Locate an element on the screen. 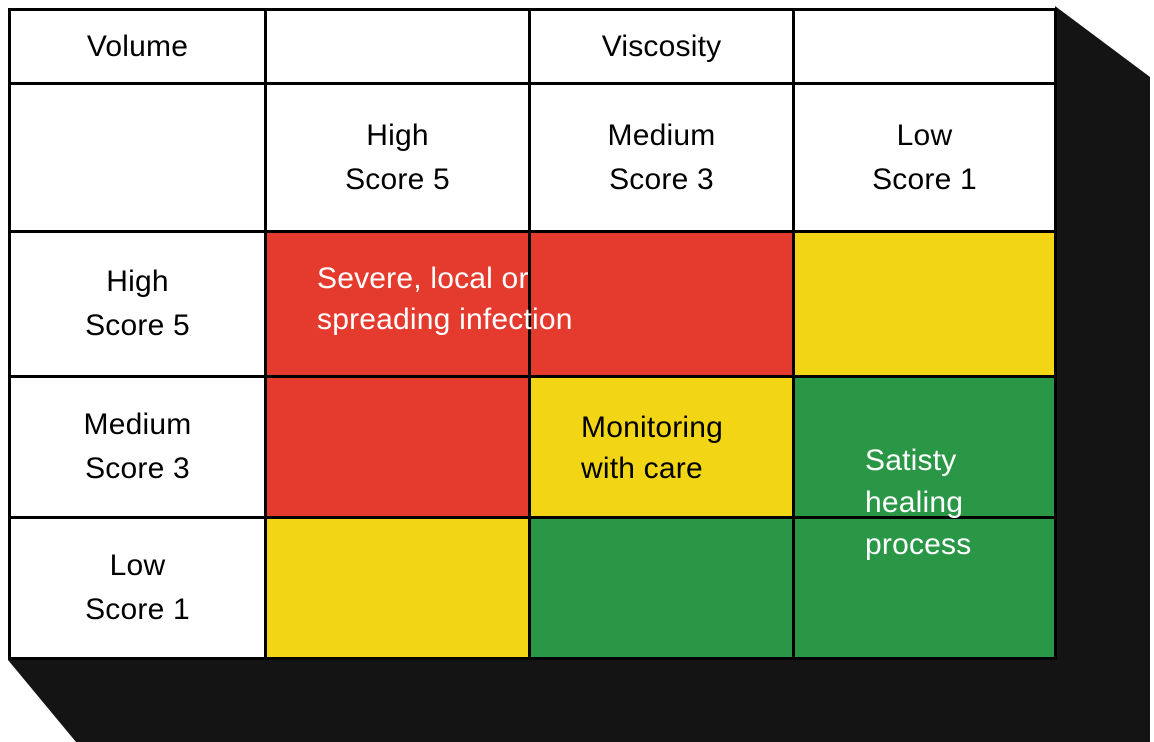 Image resolution: width=1154 pixels, height=742 pixels. cell-high-volume-medium-viscosity is located at coordinates (661, 304).